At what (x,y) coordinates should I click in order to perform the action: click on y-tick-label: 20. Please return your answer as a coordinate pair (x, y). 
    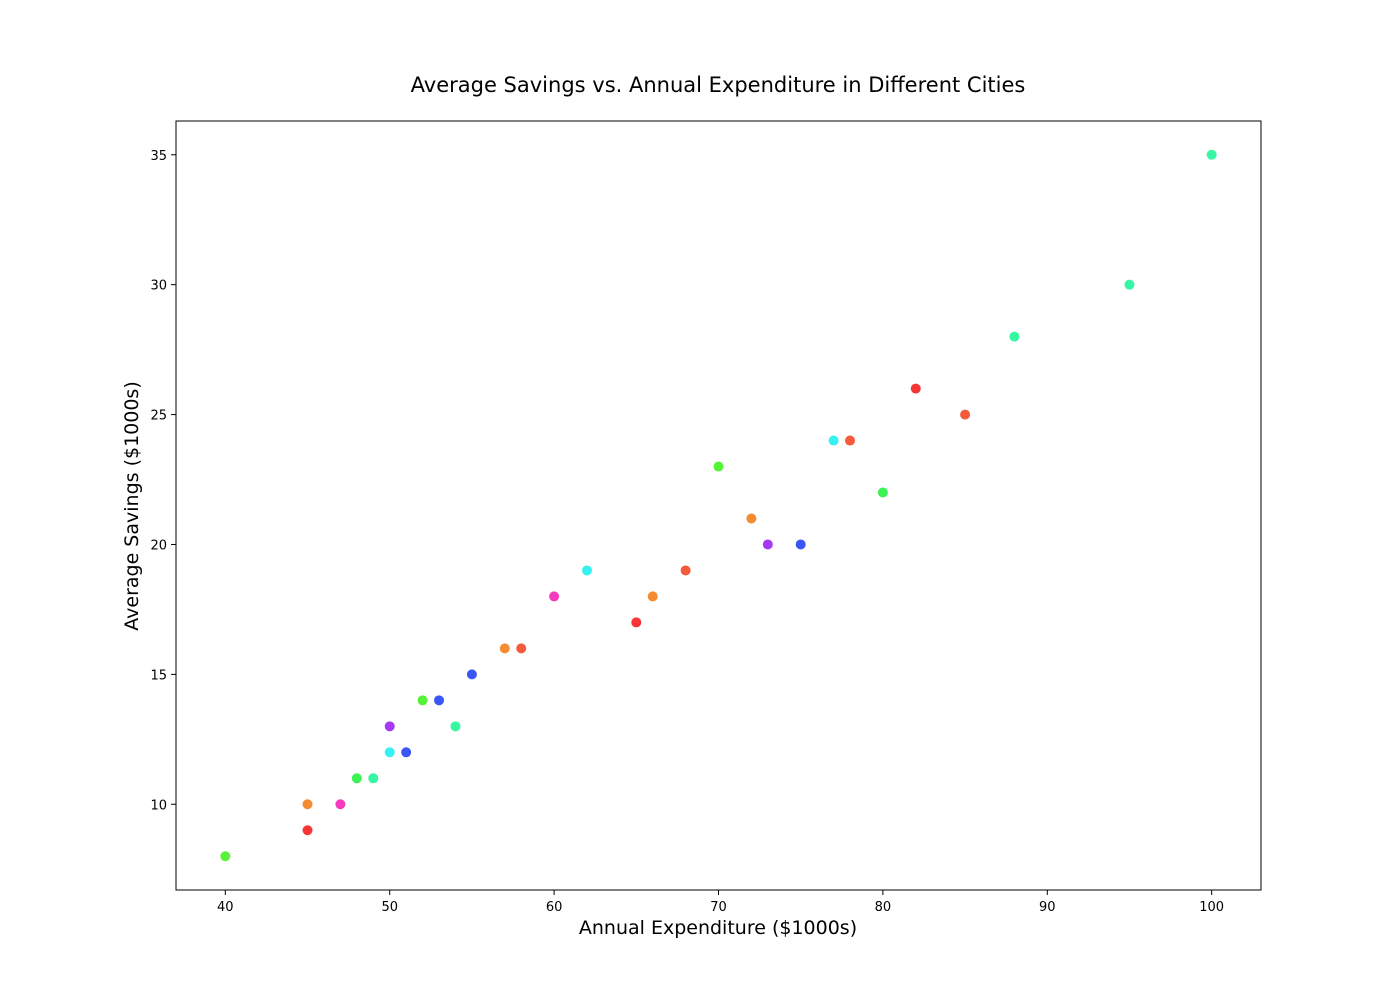
    Looking at the image, I should click on (158, 545).